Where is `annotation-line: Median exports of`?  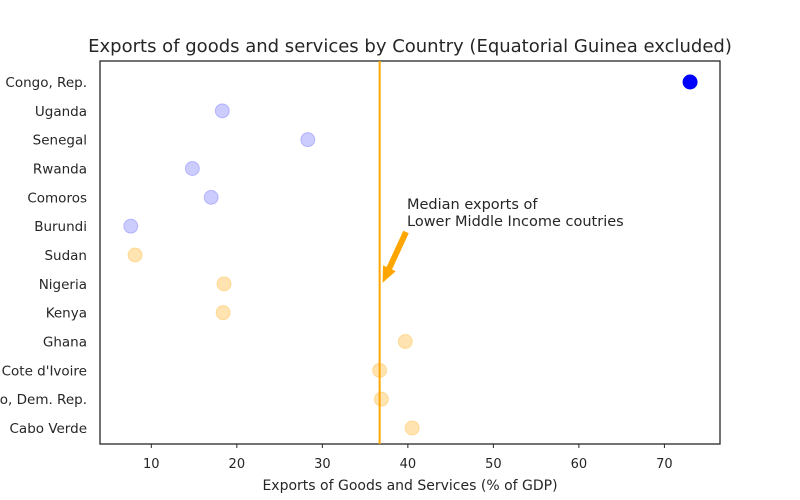 annotation-line: Median exports of is located at coordinates (472, 205).